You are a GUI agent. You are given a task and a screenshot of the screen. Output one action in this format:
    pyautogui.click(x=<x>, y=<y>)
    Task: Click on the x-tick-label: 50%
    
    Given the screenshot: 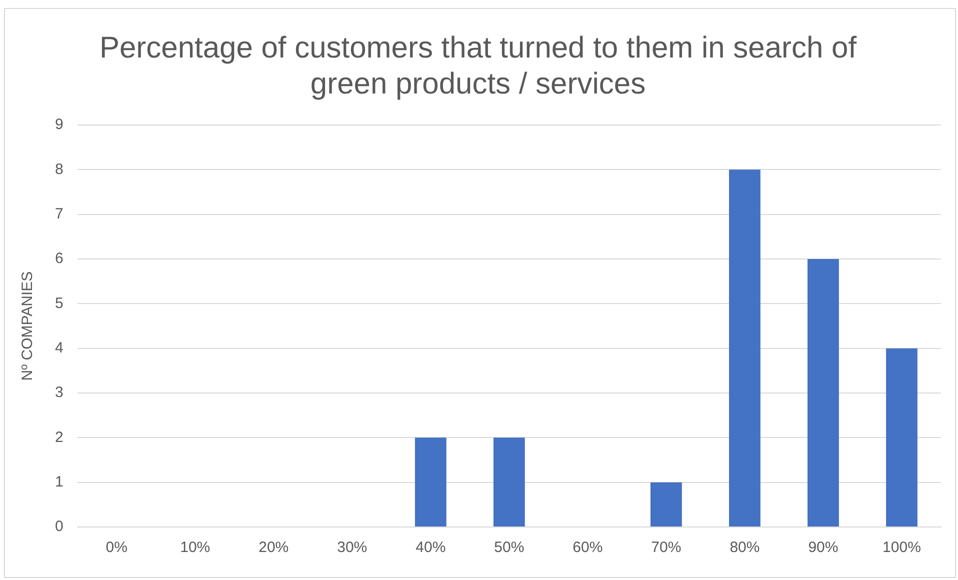 What is the action you would take?
    pyautogui.click(x=509, y=547)
    